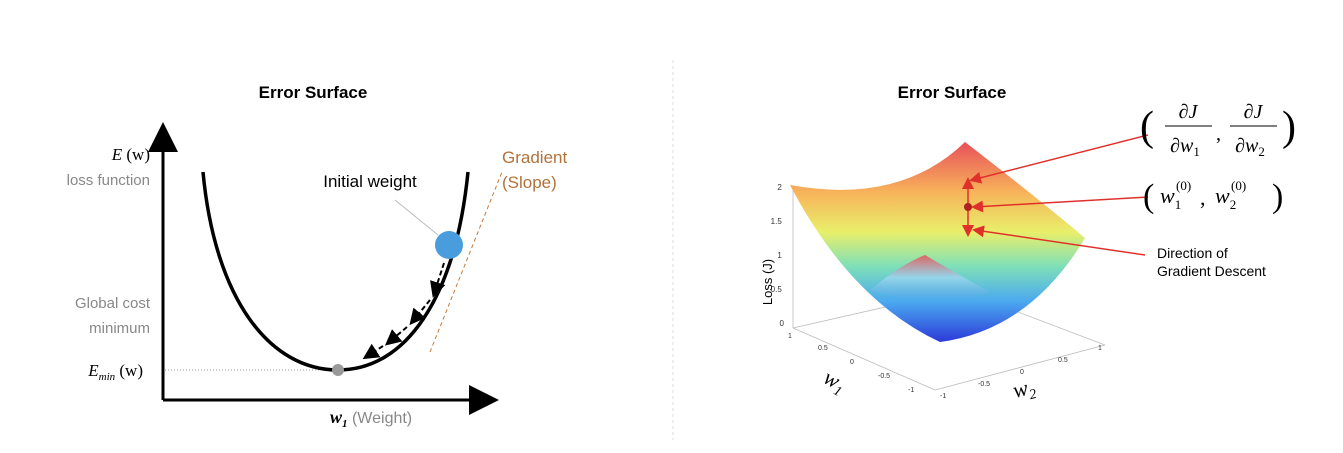 This screenshot has height=453, width=1343. I want to click on min-point, so click(338, 370).